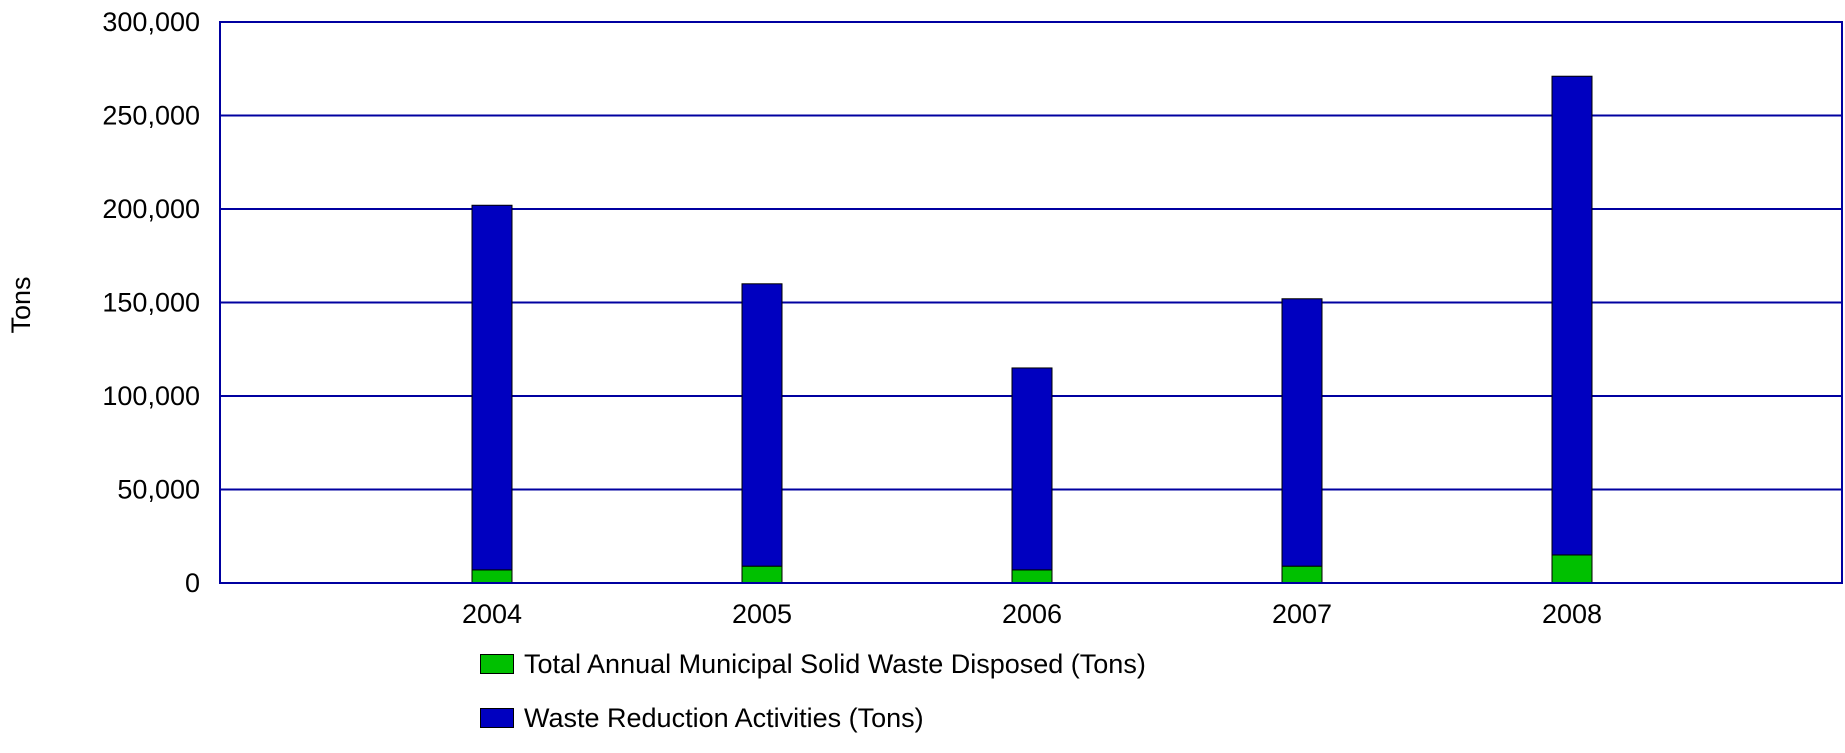  What do you see at coordinates (1302, 614) in the screenshot?
I see `x-tick-label-2007: 2007` at bounding box center [1302, 614].